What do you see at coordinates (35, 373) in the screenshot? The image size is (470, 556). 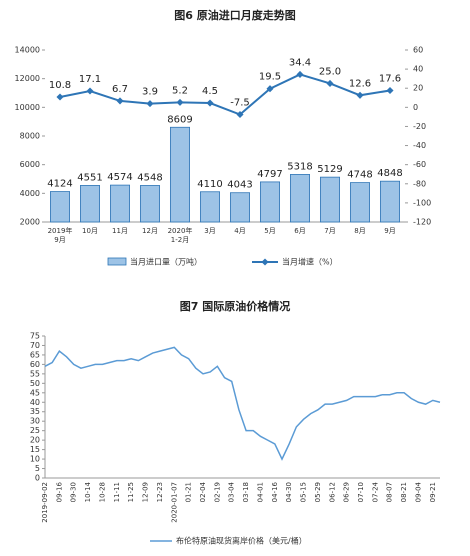 I see `y-tick-label: 55` at bounding box center [35, 373].